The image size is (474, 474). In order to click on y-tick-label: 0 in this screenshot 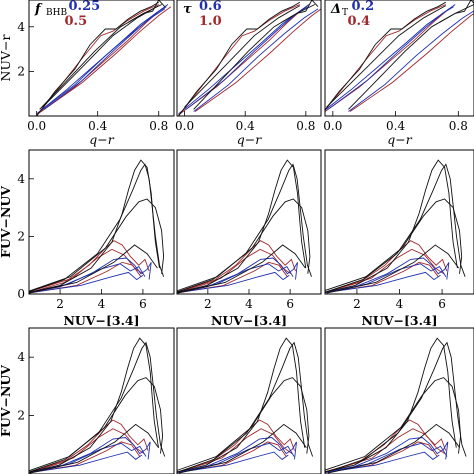, I will do `click(21, 294)`.